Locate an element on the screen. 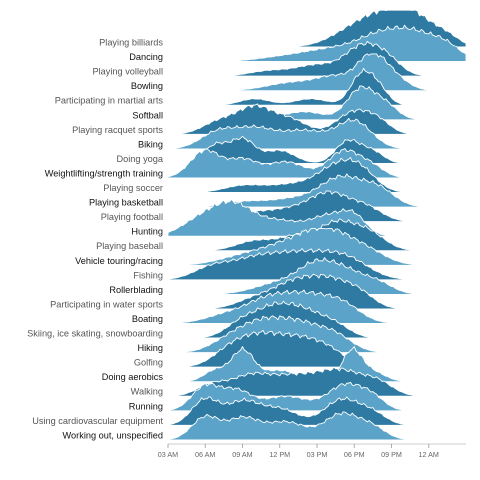  x-tick-label-7: 09 PM is located at coordinates (391, 454).